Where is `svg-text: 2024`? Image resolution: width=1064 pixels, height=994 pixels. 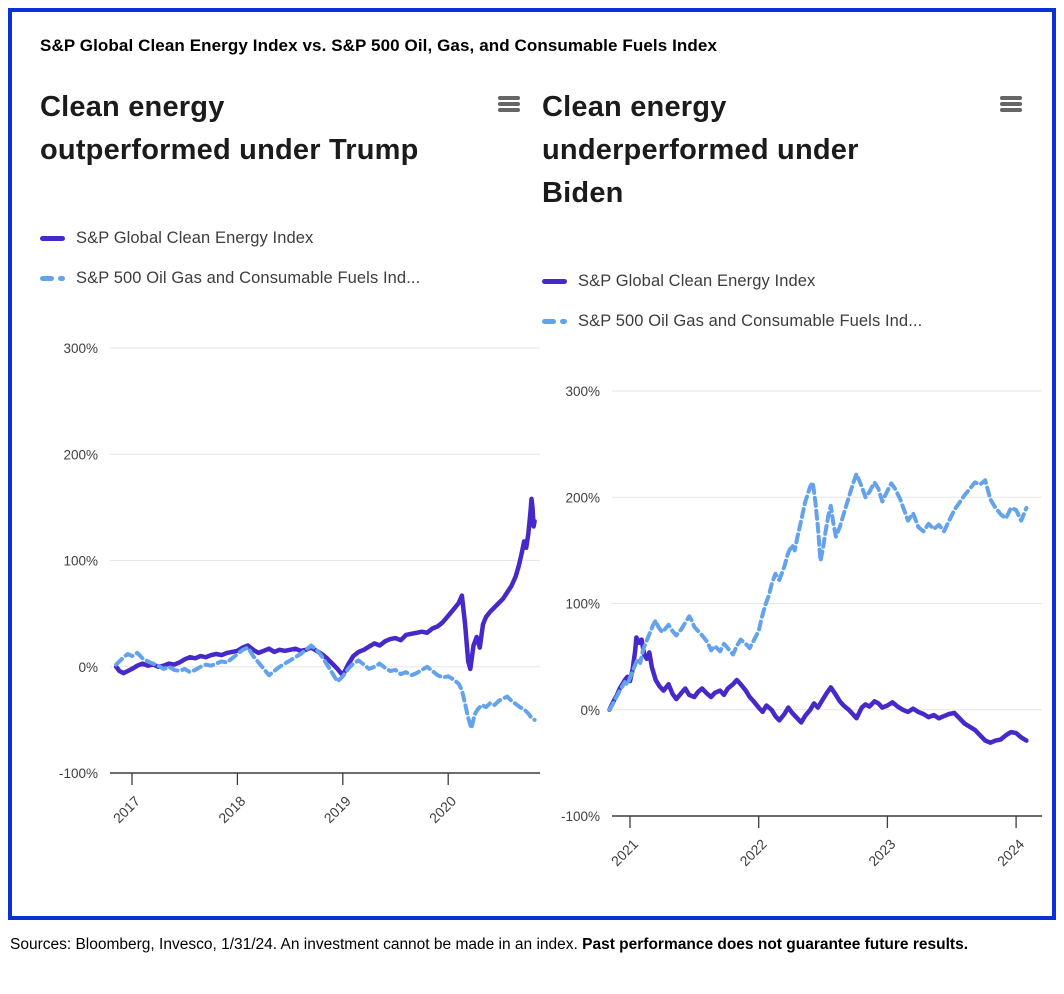
svg-text: 2024 is located at coordinates (1010, 852).